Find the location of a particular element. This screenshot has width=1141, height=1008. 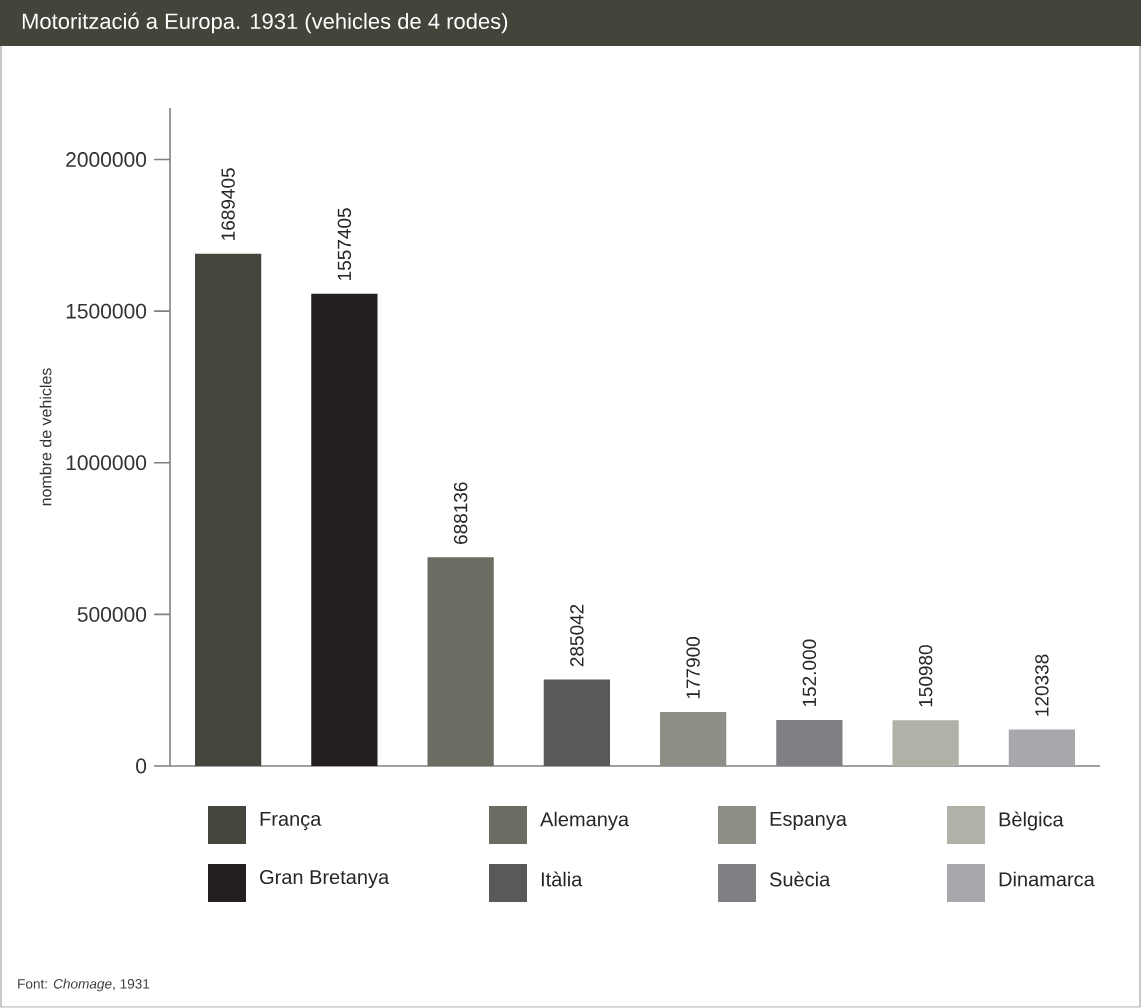

legend-label: Itàlia is located at coordinates (562, 879).